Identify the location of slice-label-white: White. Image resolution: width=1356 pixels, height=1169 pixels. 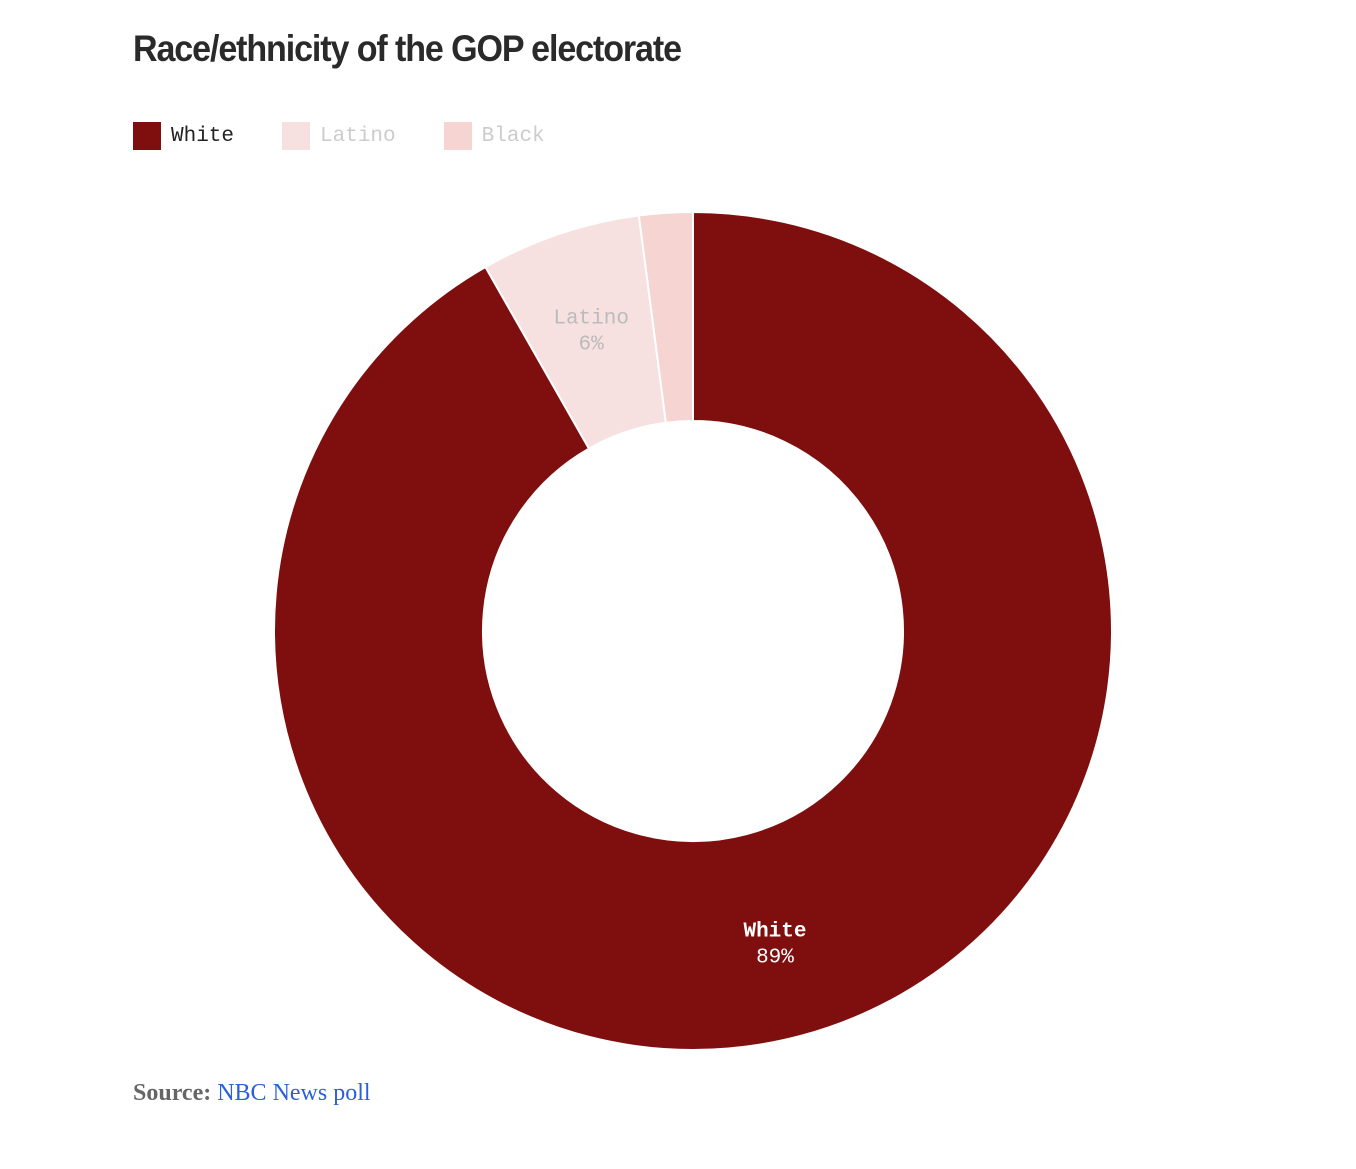
(774, 931).